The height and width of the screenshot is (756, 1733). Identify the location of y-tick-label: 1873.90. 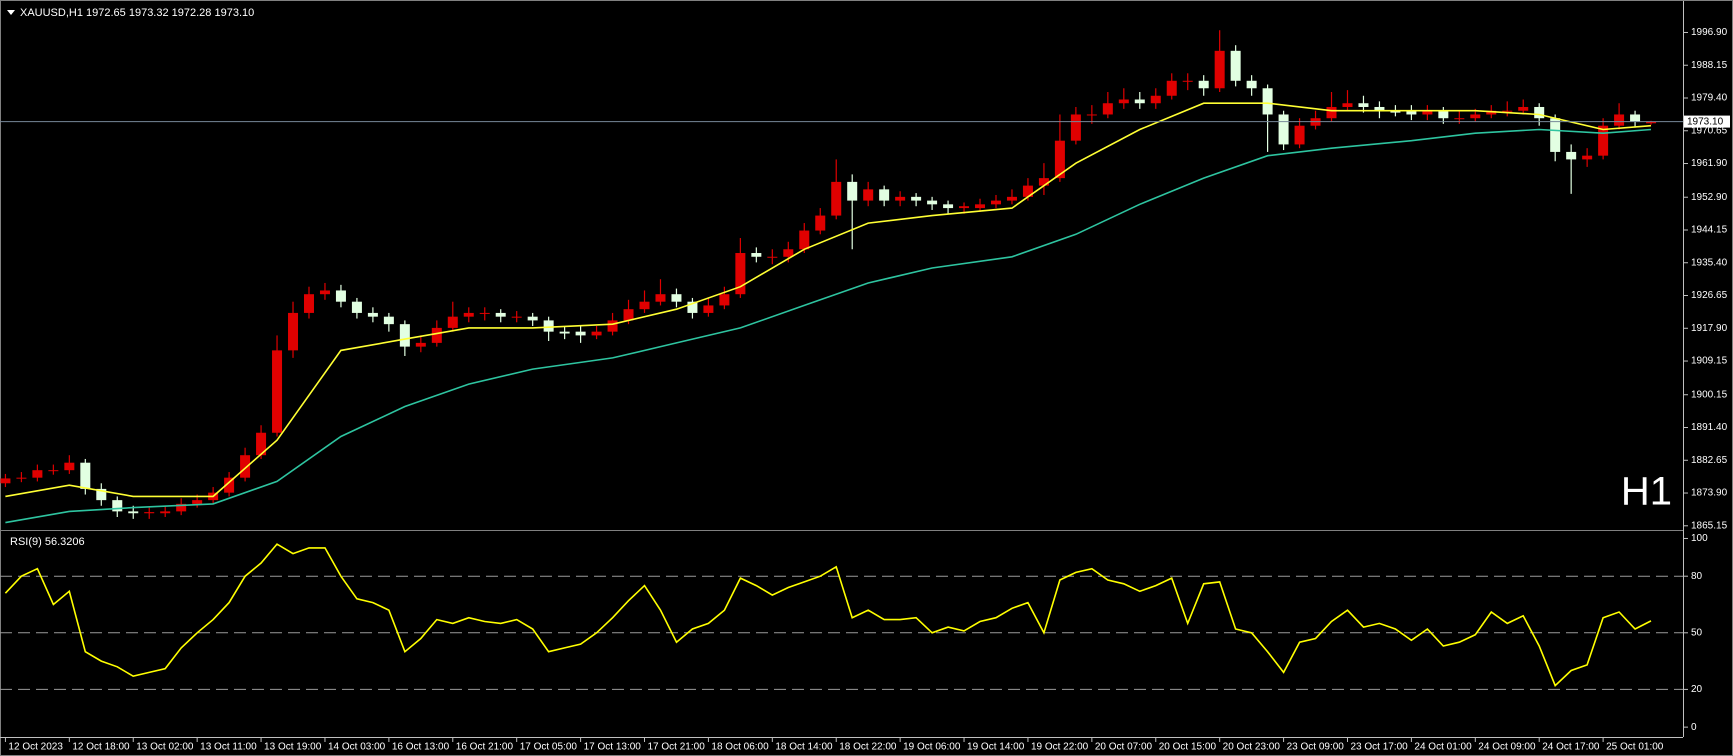
(1709, 493).